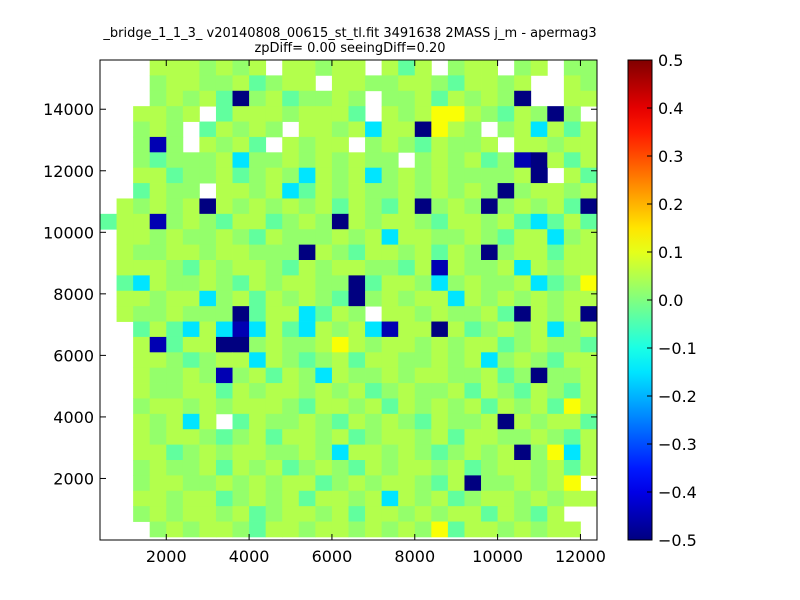  Describe the element at coordinates (670, 204) in the screenshot. I see `colorbar-tick-label: 0.2` at that location.